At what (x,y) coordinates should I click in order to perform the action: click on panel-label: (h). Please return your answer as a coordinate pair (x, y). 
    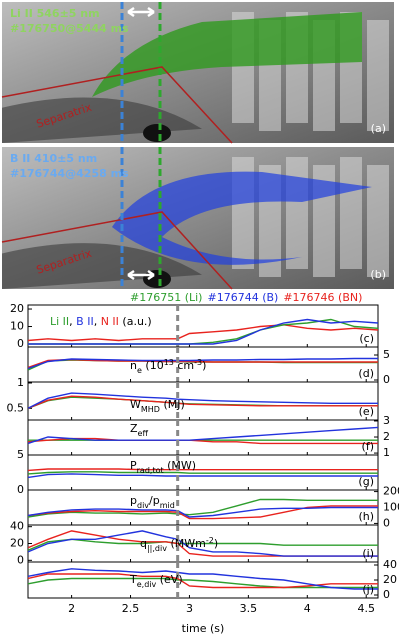
    Looking at the image, I should click on (366, 516).